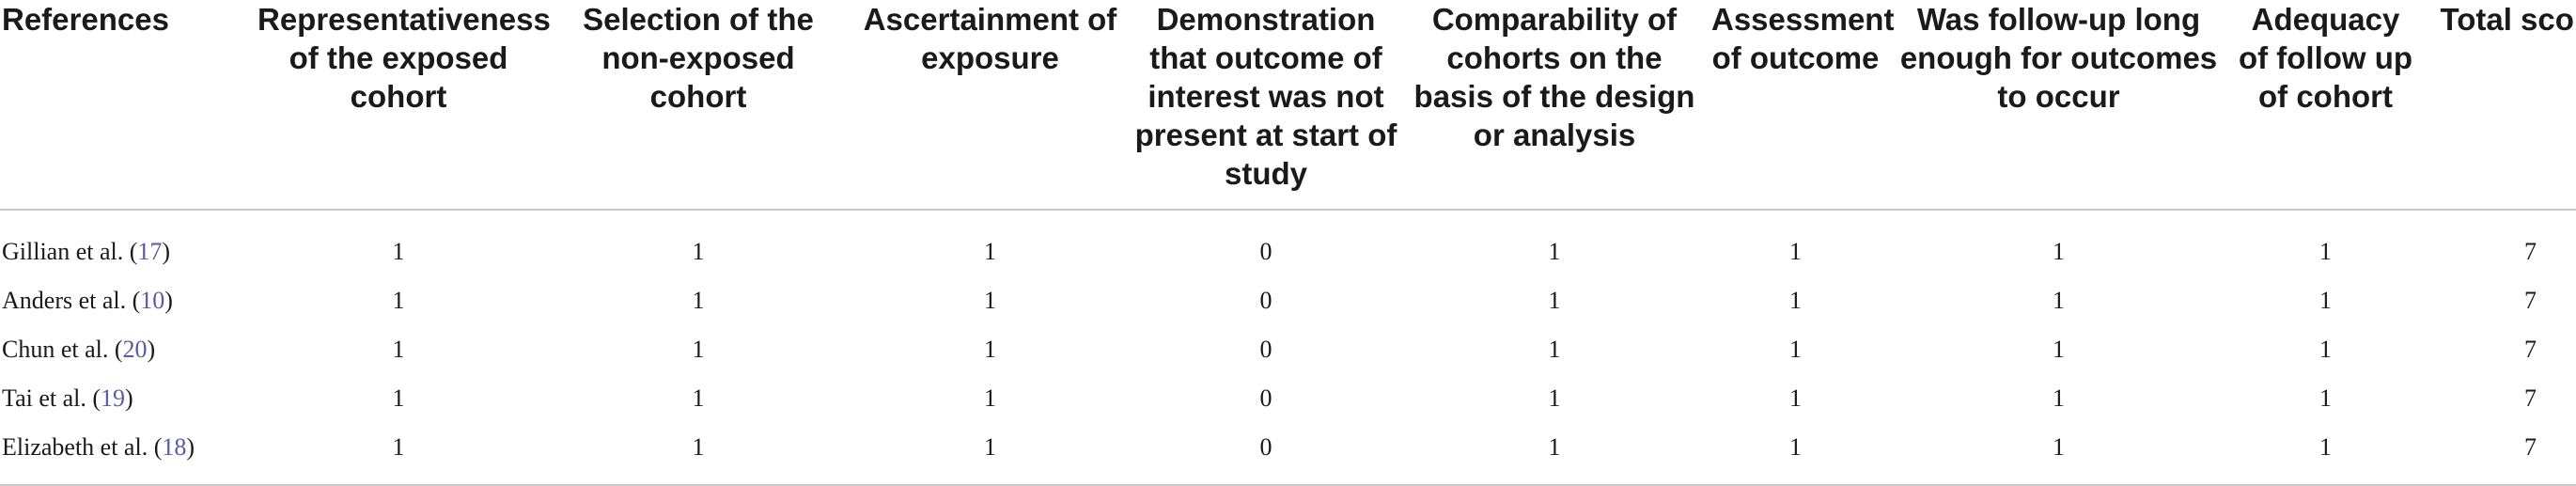 This screenshot has width=2576, height=486. Describe the element at coordinates (62, 349) in the screenshot. I see `reference-author: Chun et al. (` at that location.